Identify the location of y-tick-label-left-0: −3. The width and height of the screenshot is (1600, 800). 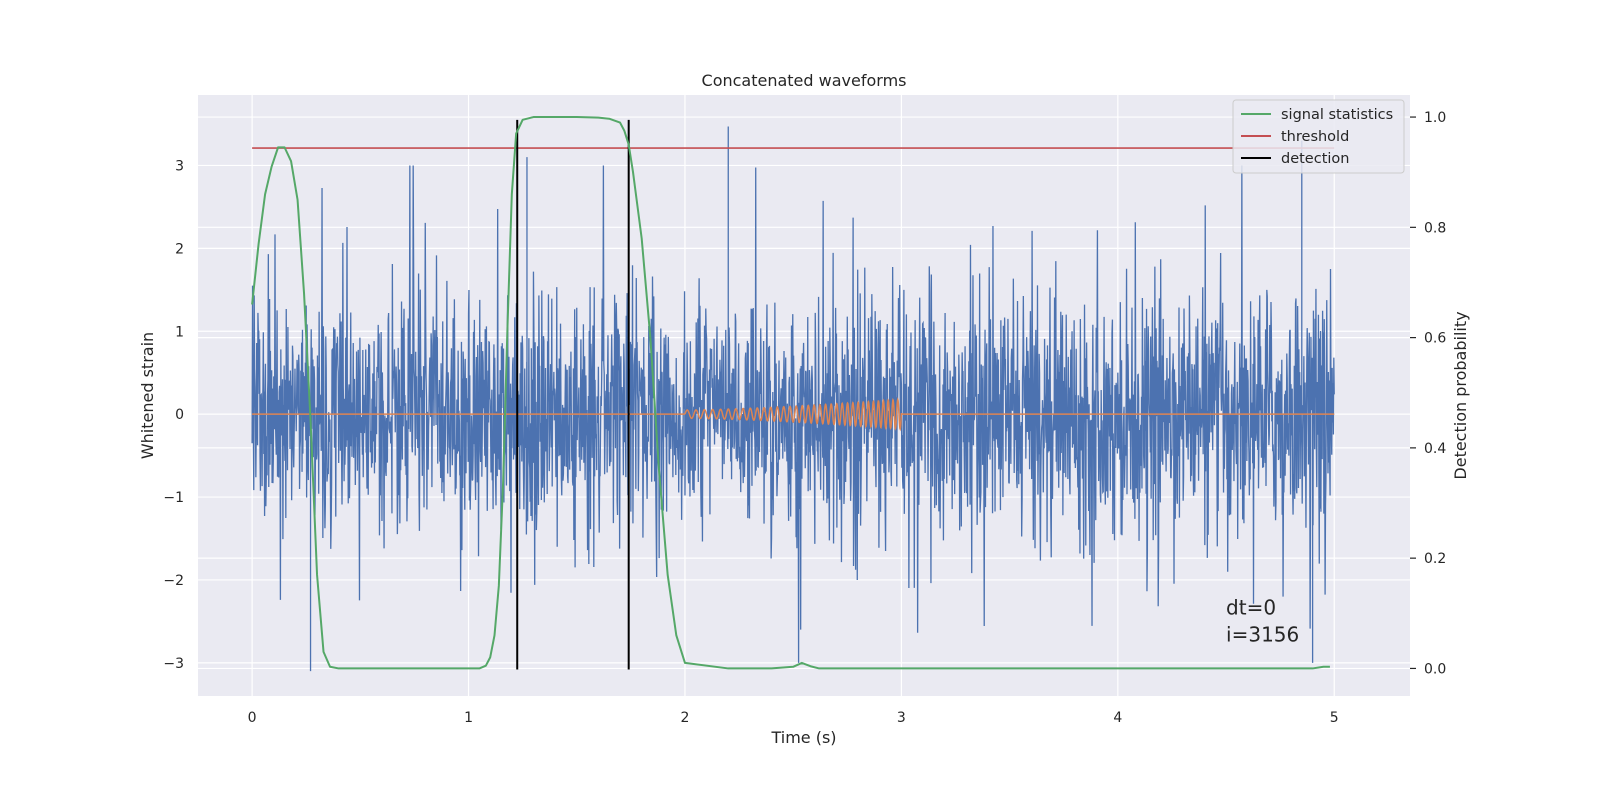
(173, 664).